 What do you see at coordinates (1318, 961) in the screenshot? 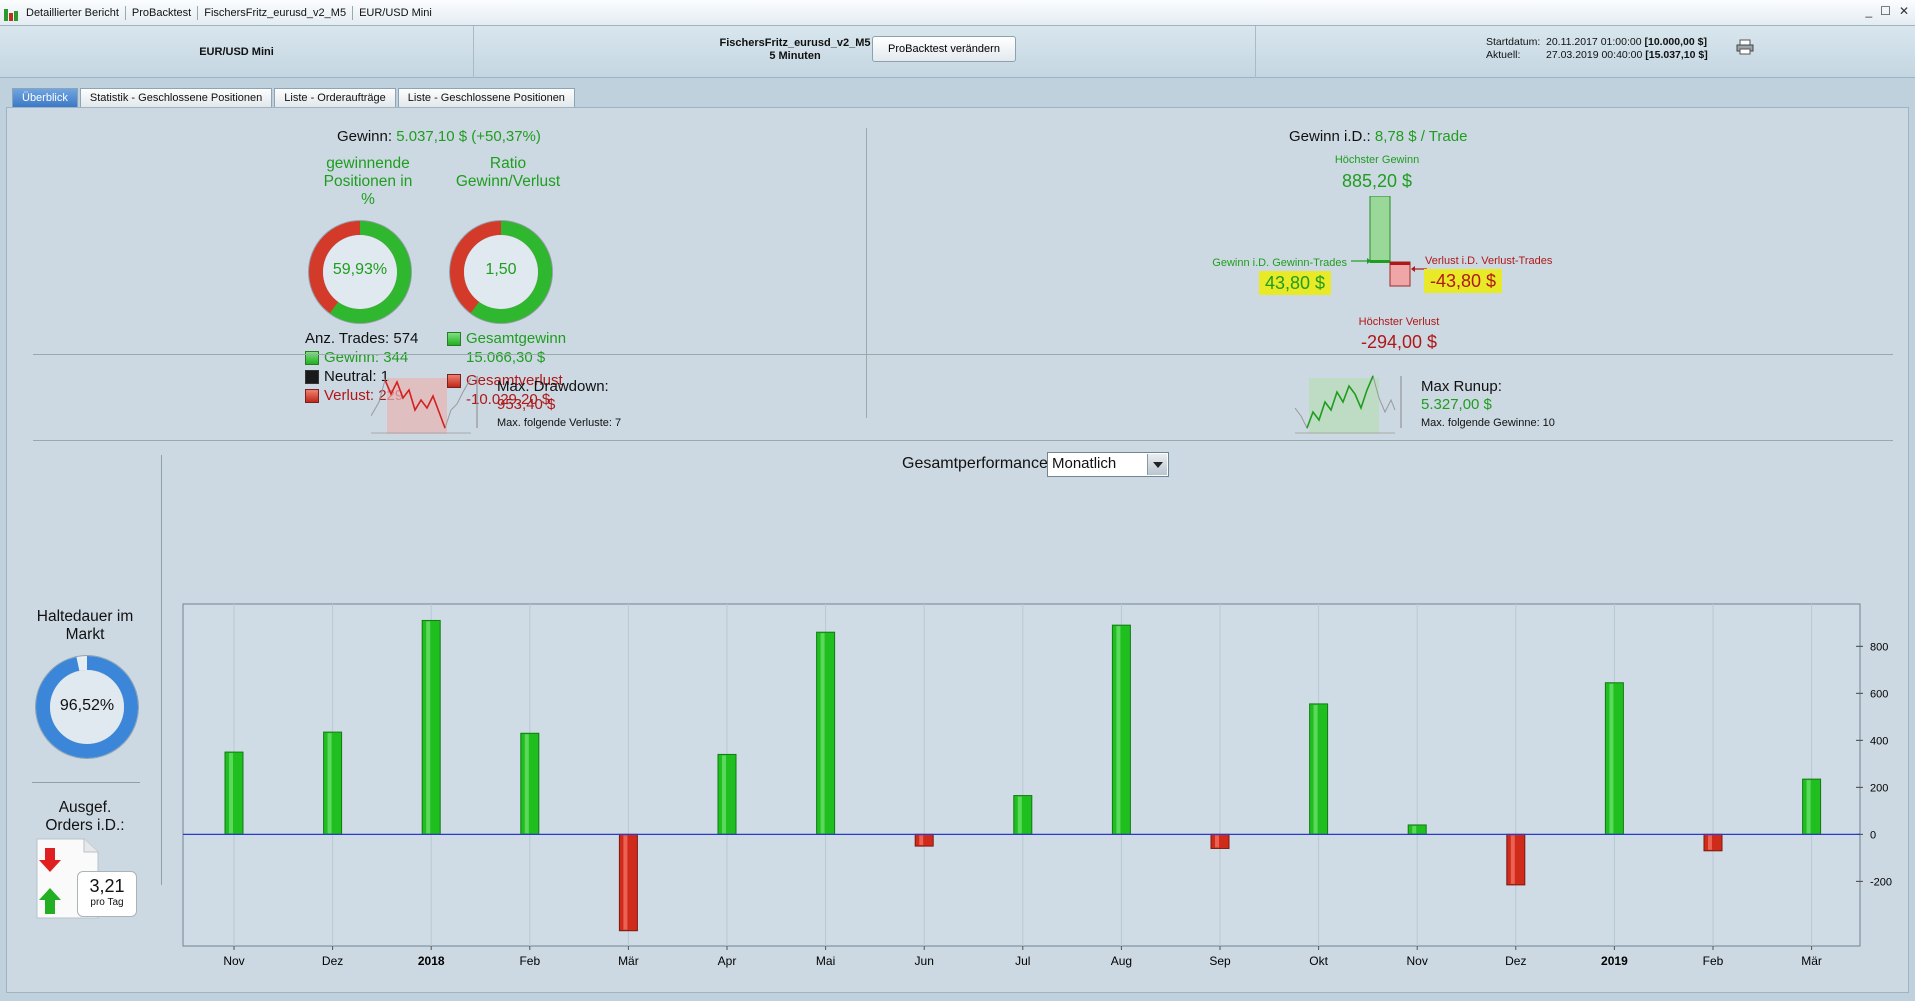
I see `x-tick-label: Okt` at bounding box center [1318, 961].